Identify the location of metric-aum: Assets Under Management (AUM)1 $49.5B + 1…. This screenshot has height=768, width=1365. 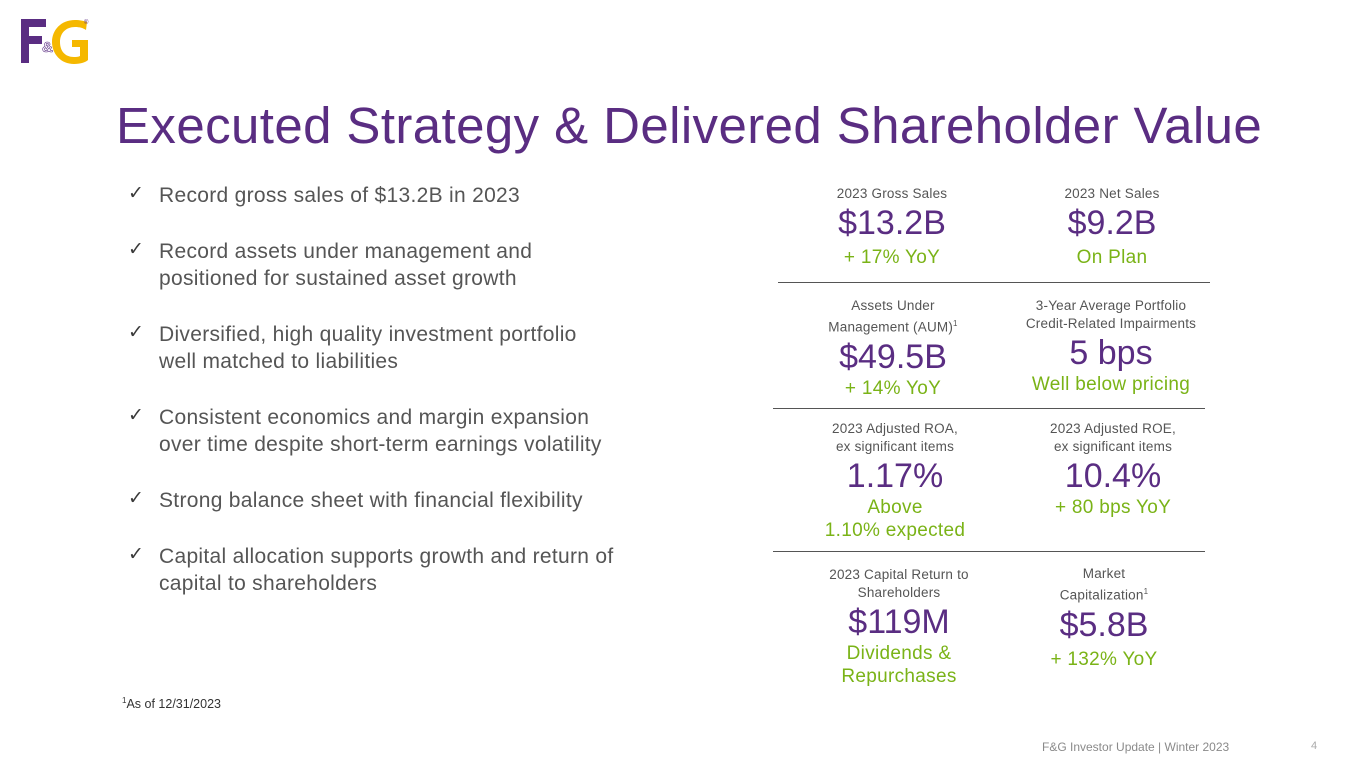
(893, 348).